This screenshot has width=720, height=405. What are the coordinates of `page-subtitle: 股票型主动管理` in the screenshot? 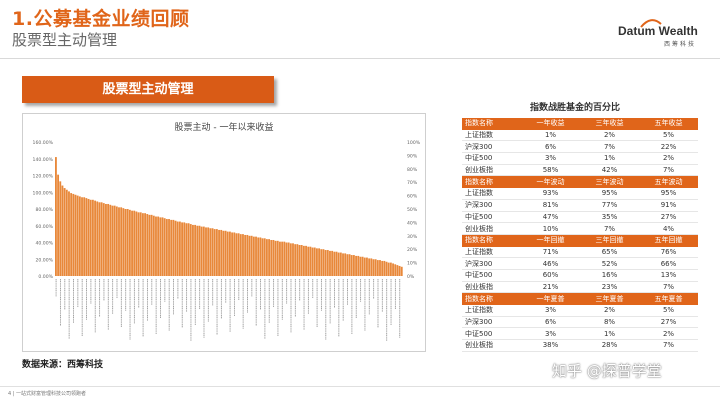 It's located at (65, 40).